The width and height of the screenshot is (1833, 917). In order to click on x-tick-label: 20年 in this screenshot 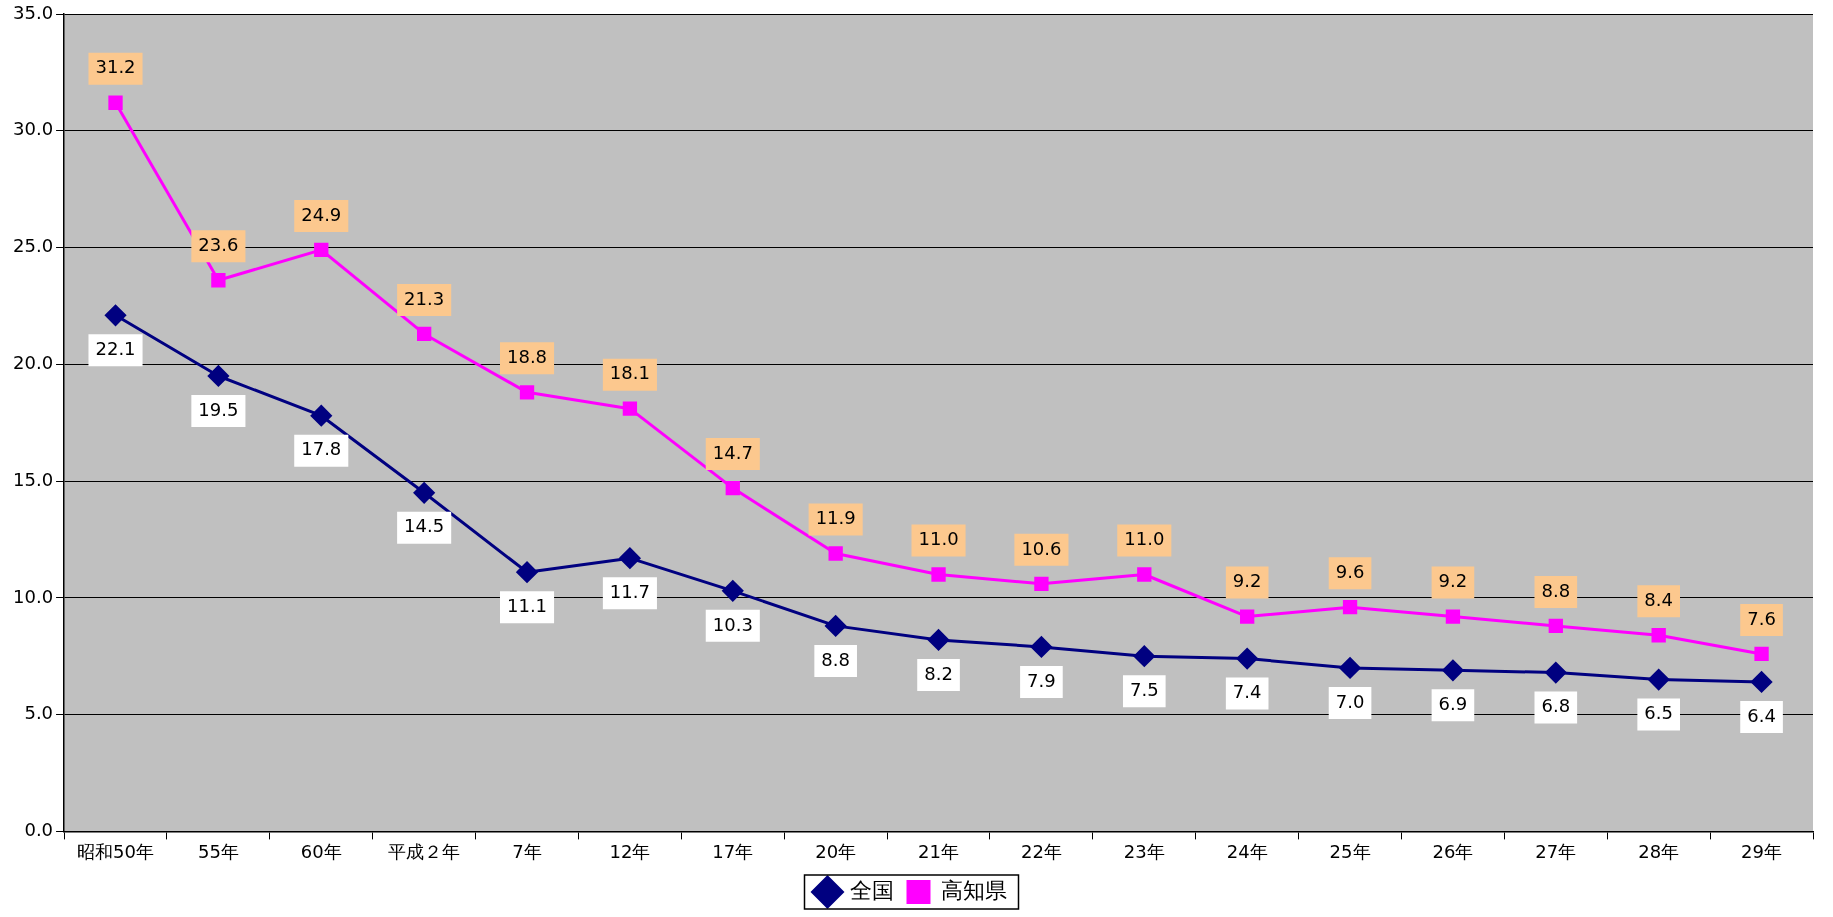, I will do `click(836, 851)`.